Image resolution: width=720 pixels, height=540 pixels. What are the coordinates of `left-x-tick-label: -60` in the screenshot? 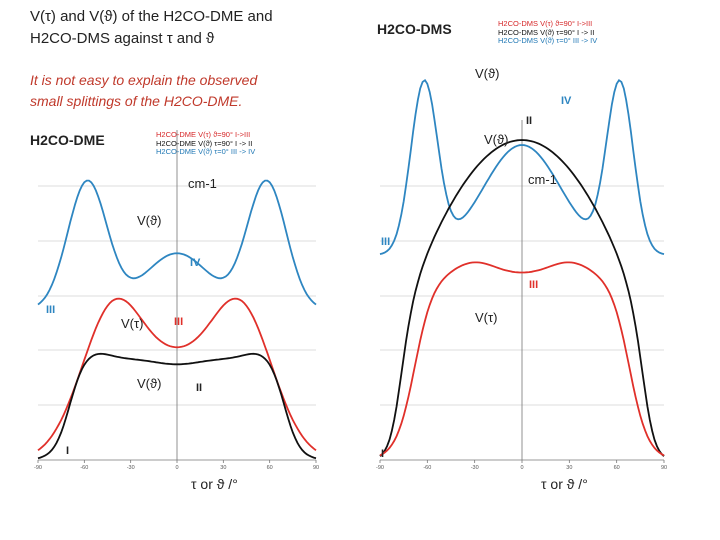 It's located at (84, 468).